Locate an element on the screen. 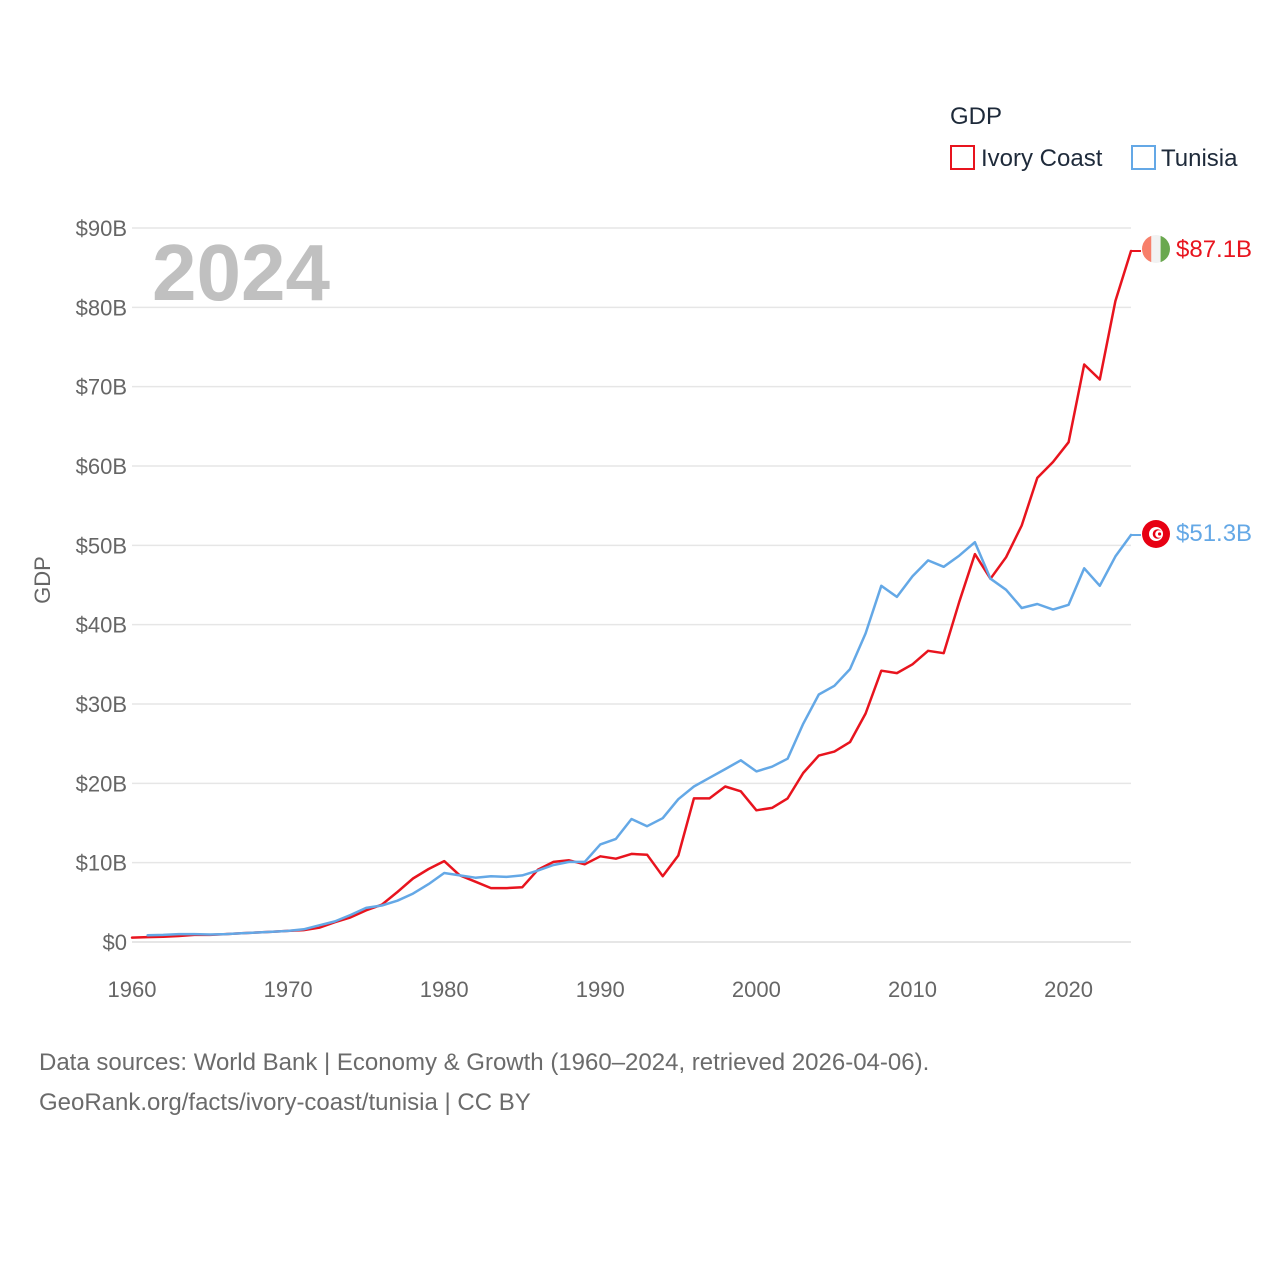 Image resolution: width=1280 pixels, height=1280 pixels. x-tick-label: 1990 is located at coordinates (600, 989).